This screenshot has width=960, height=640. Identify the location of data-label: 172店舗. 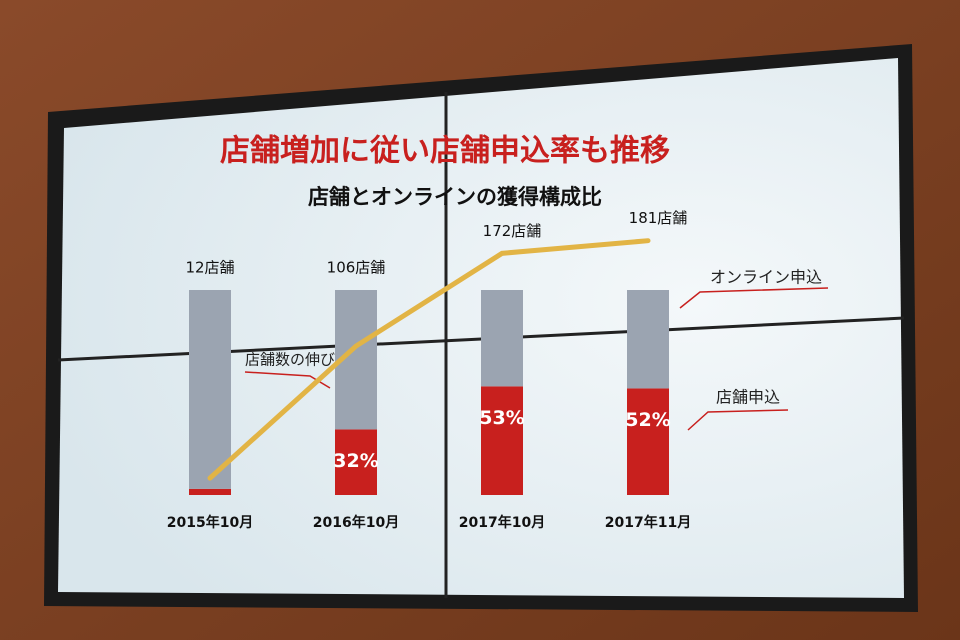
(512, 231).